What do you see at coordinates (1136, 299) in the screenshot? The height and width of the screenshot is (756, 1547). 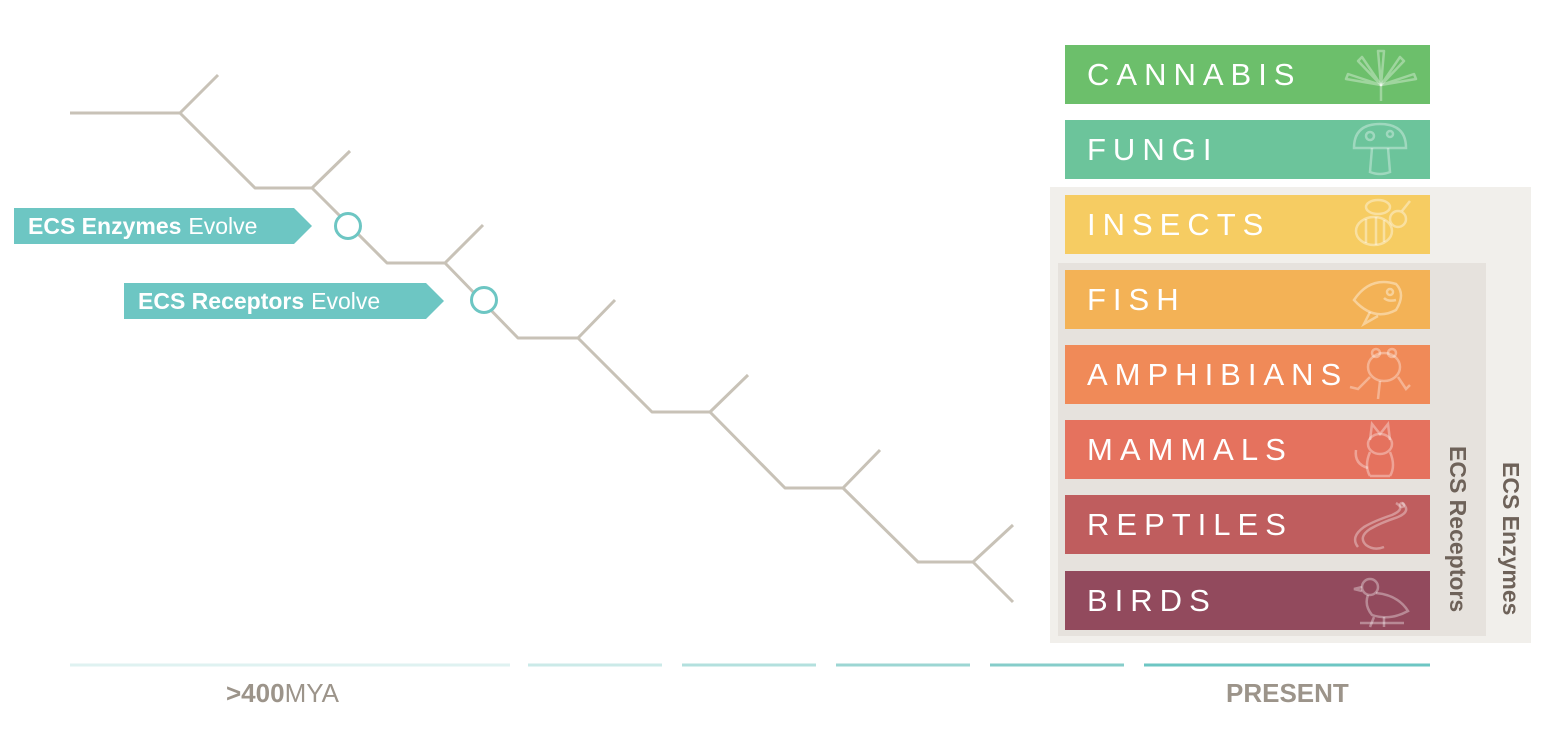 I see `taxon-label: FISH` at bounding box center [1136, 299].